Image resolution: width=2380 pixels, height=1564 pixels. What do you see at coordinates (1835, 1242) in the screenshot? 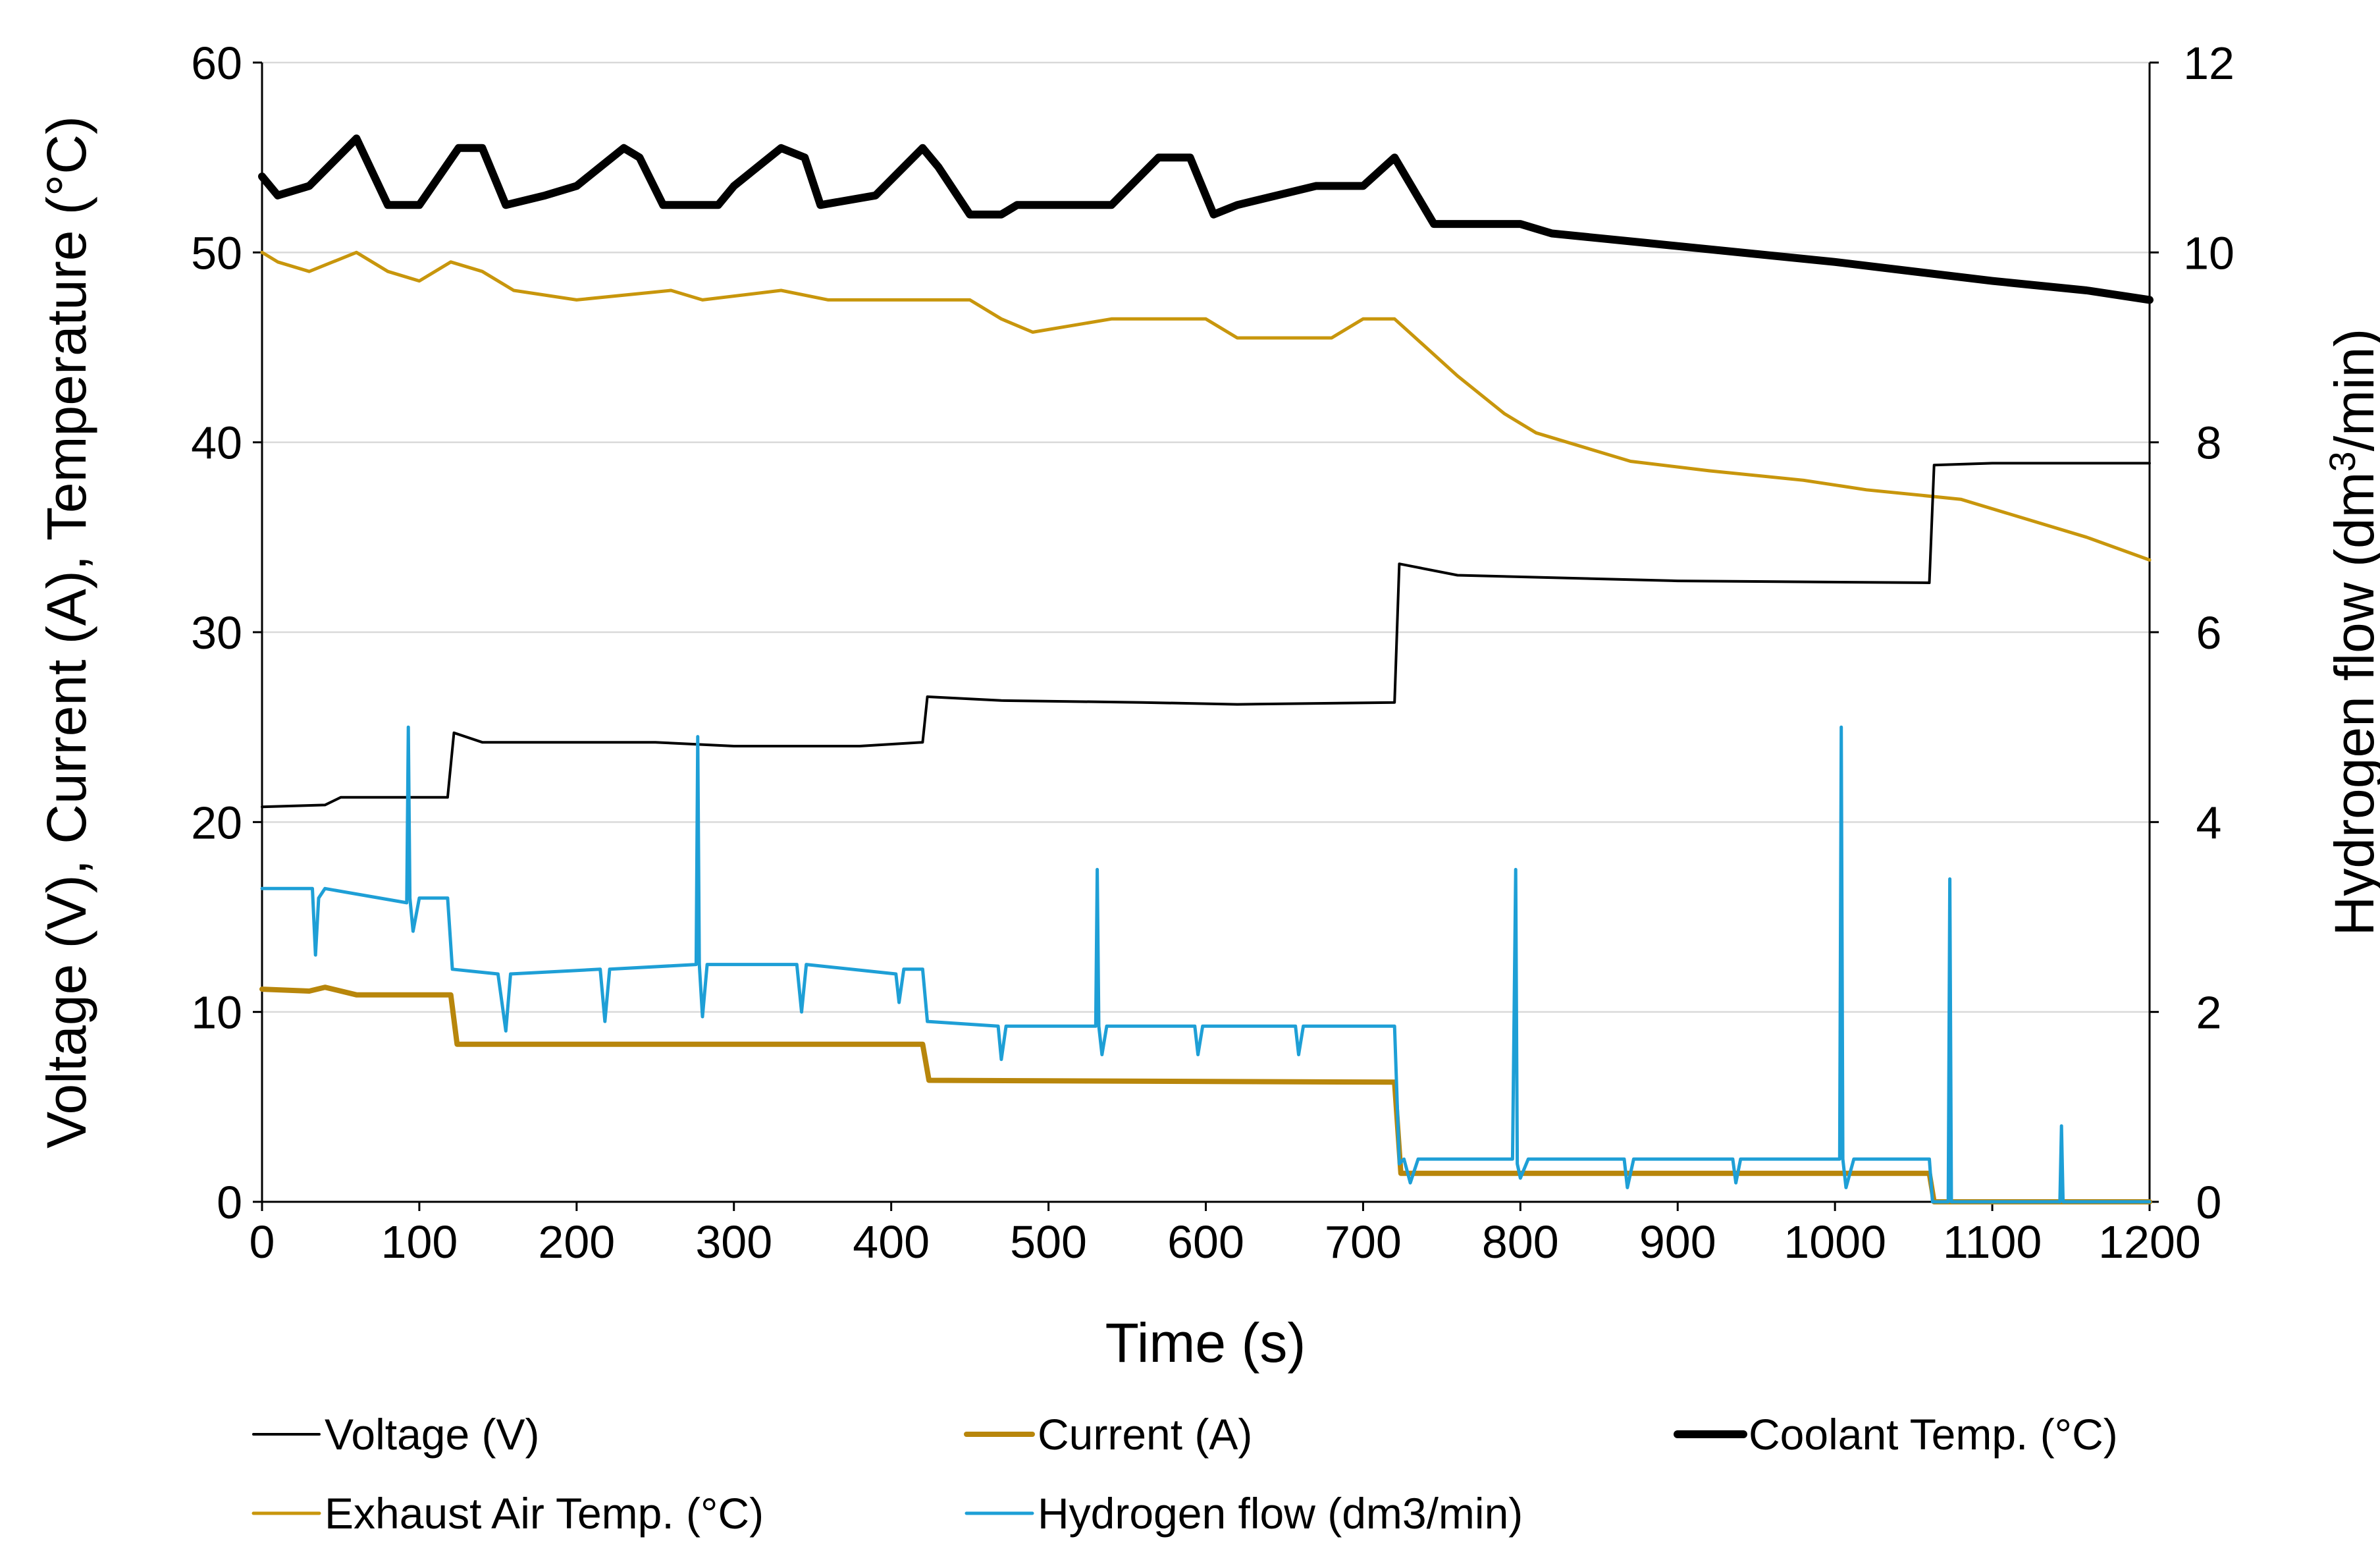
I see `x-tick-label-1000: 1000` at bounding box center [1835, 1242].